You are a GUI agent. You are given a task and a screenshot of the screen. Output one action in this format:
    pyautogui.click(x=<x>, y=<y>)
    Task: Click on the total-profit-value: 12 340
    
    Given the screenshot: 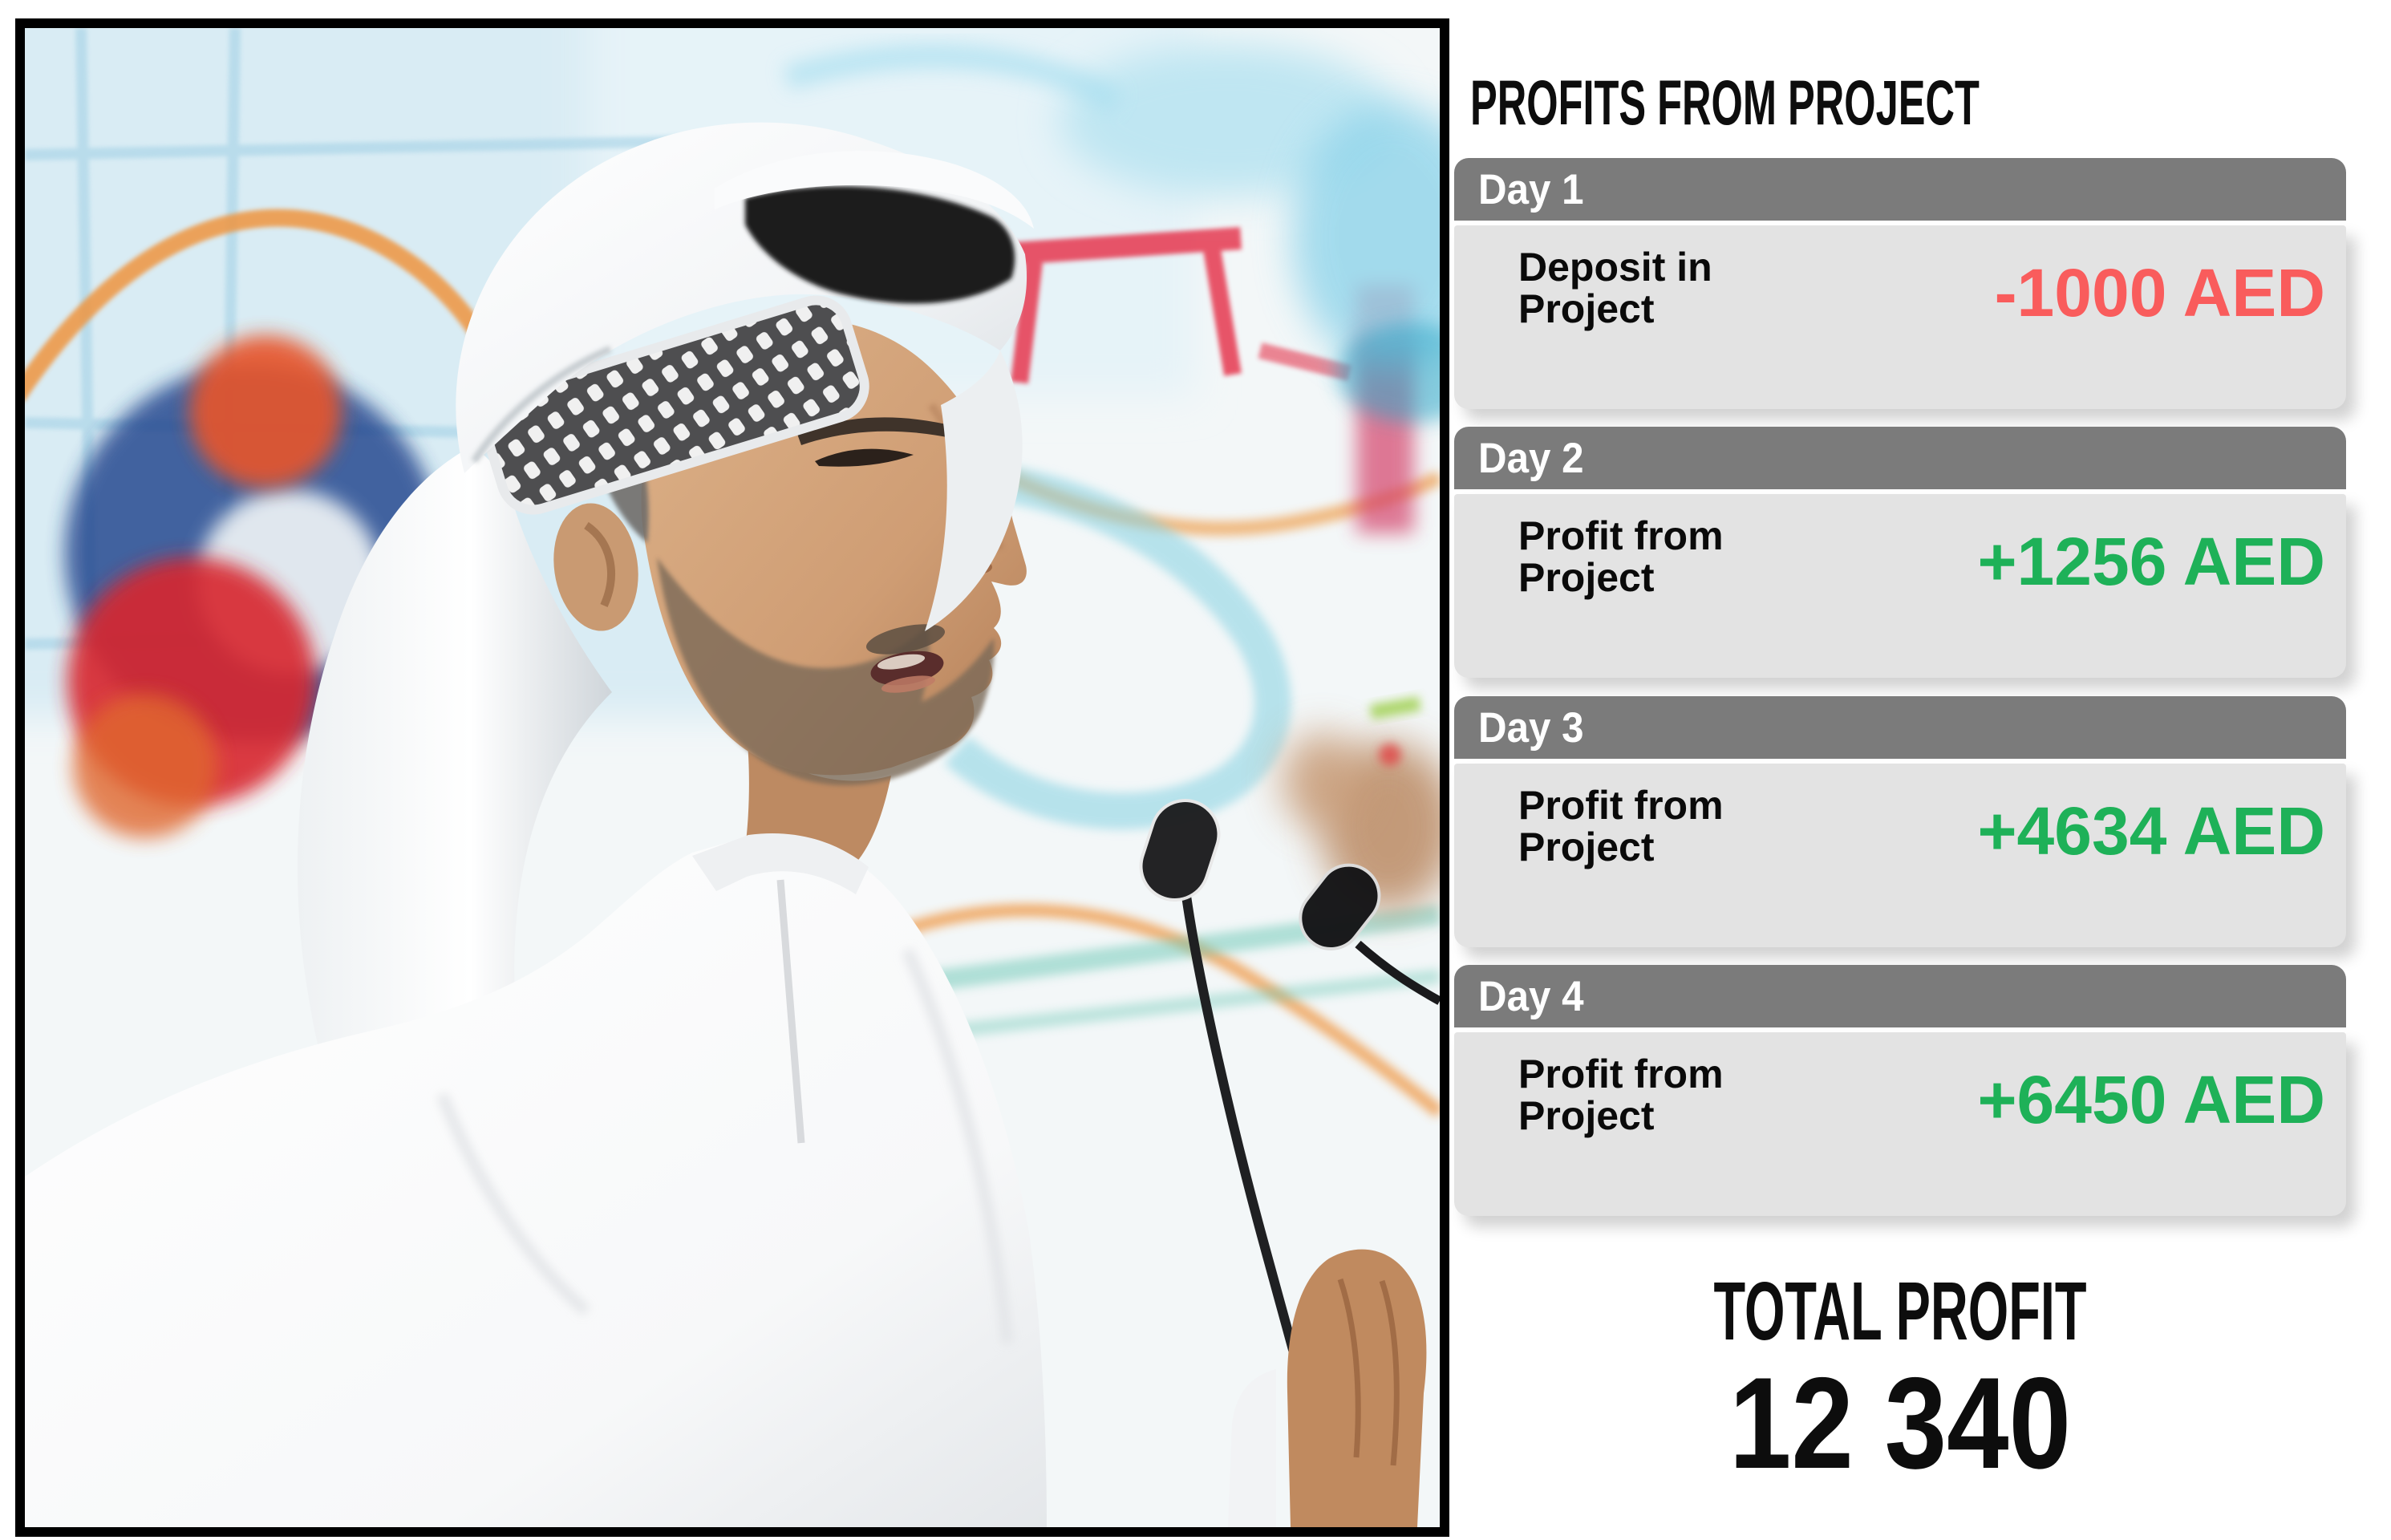 What is the action you would take?
    pyautogui.click(x=1900, y=1423)
    